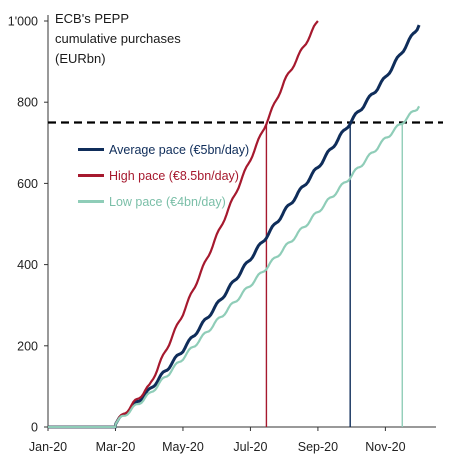  Describe the element at coordinates (27, 346) in the screenshot. I see `y-tick-label: 200` at that location.